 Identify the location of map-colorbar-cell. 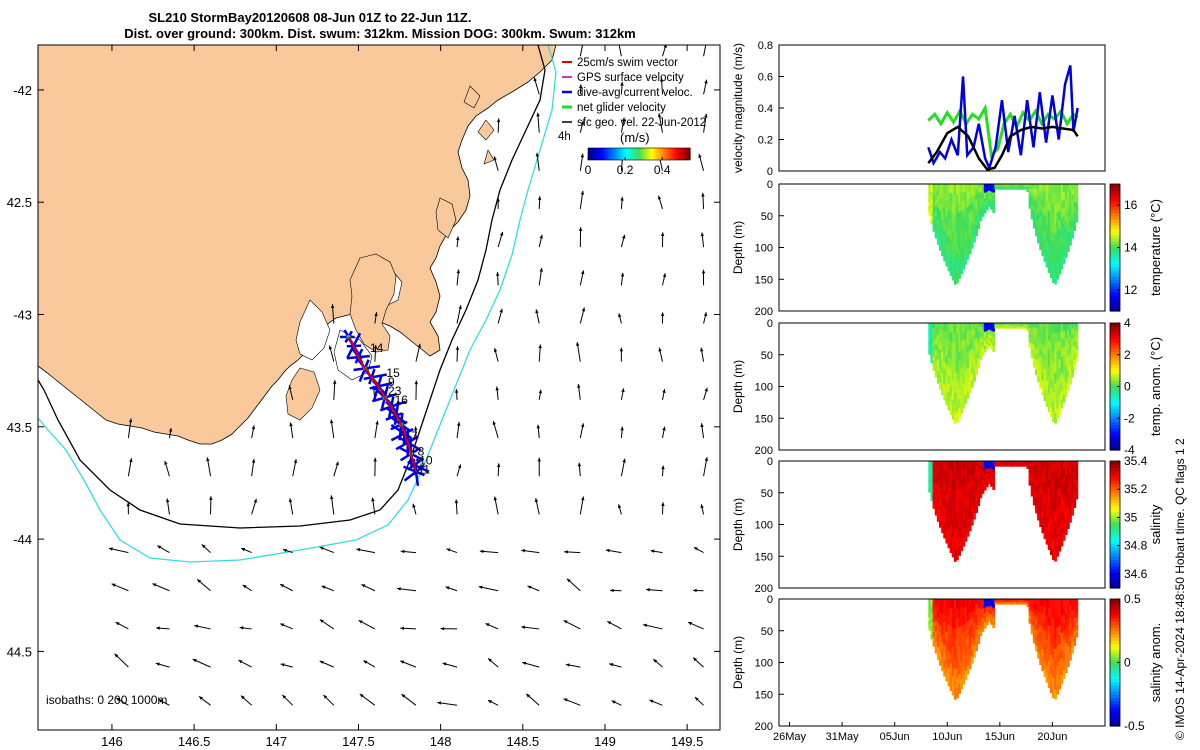
(597, 154).